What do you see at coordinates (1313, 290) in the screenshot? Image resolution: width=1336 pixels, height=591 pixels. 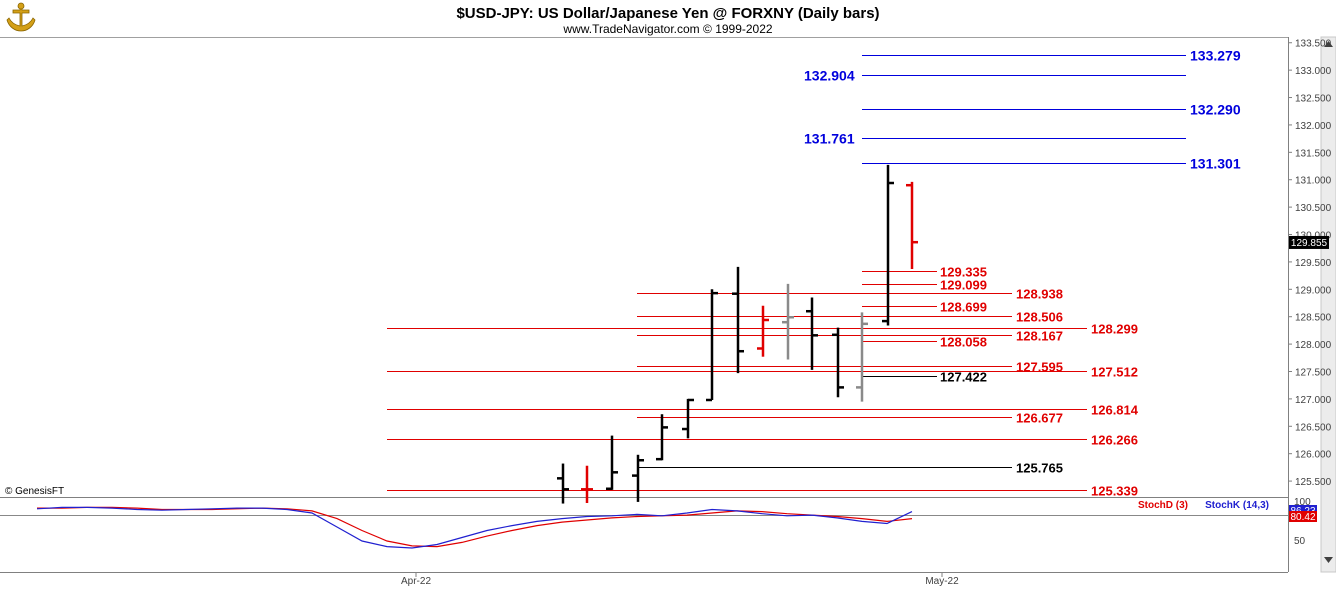 I see `price-tick-label: 129.000` at bounding box center [1313, 290].